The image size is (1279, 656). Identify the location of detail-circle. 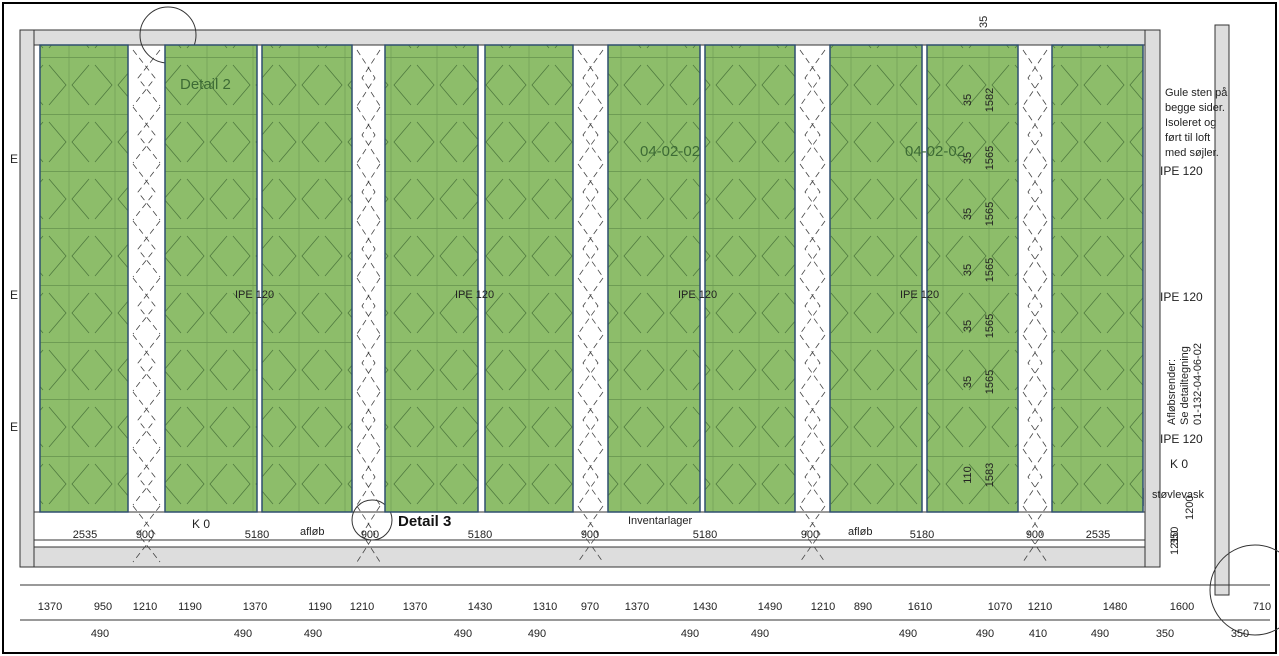
(1244, 590).